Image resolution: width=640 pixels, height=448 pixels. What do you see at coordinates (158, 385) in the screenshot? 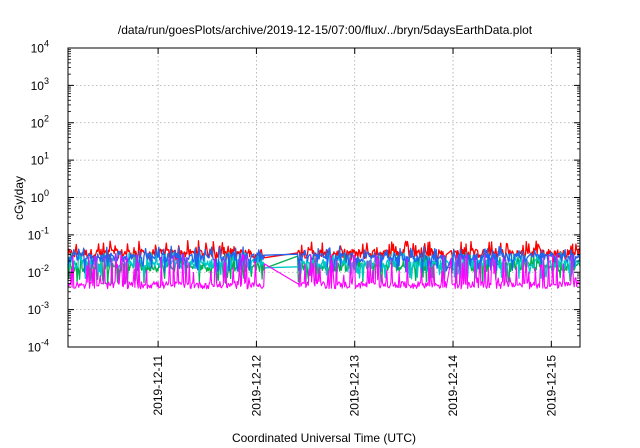
I see `x-tick-label: 2019-12-11` at bounding box center [158, 385].